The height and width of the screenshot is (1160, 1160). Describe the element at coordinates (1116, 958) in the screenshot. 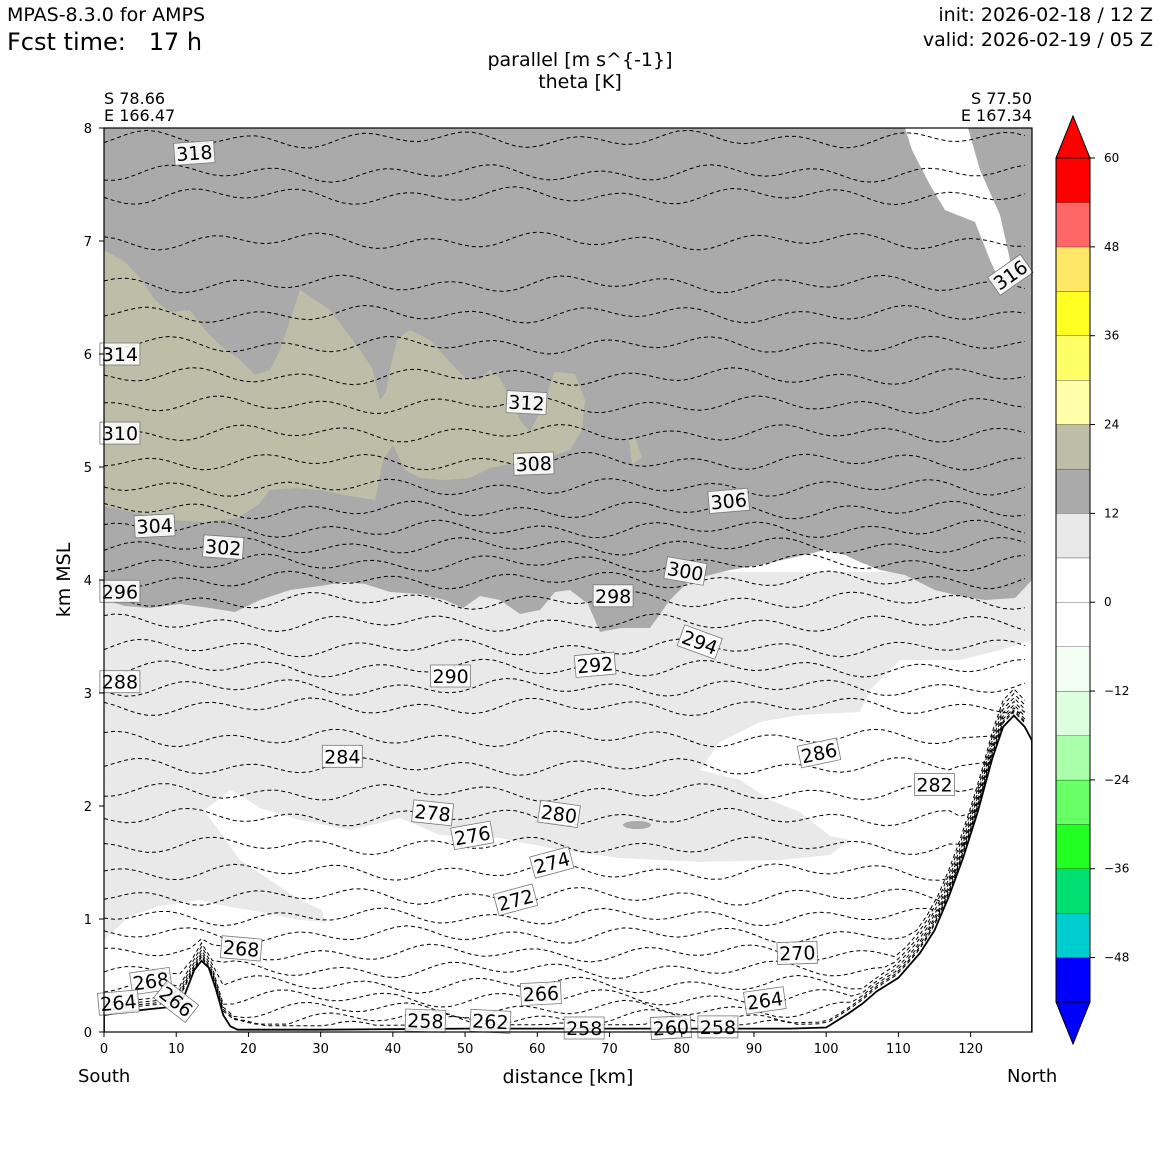

I see `colorbar-tick-label: −48` at that location.